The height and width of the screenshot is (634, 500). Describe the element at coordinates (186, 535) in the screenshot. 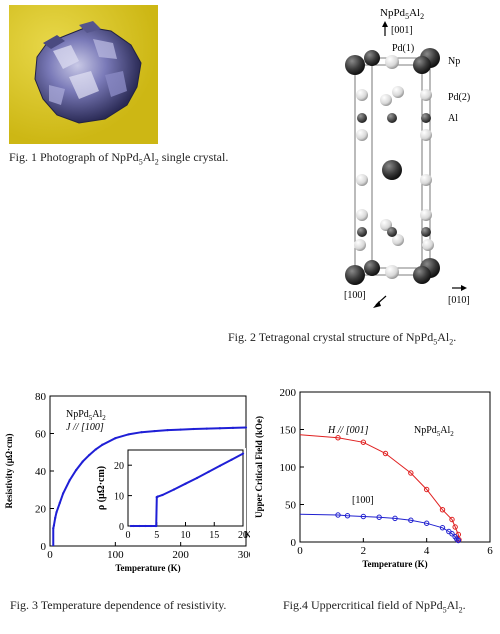

I see `fig3-inset-xtick-label: 10` at that location.